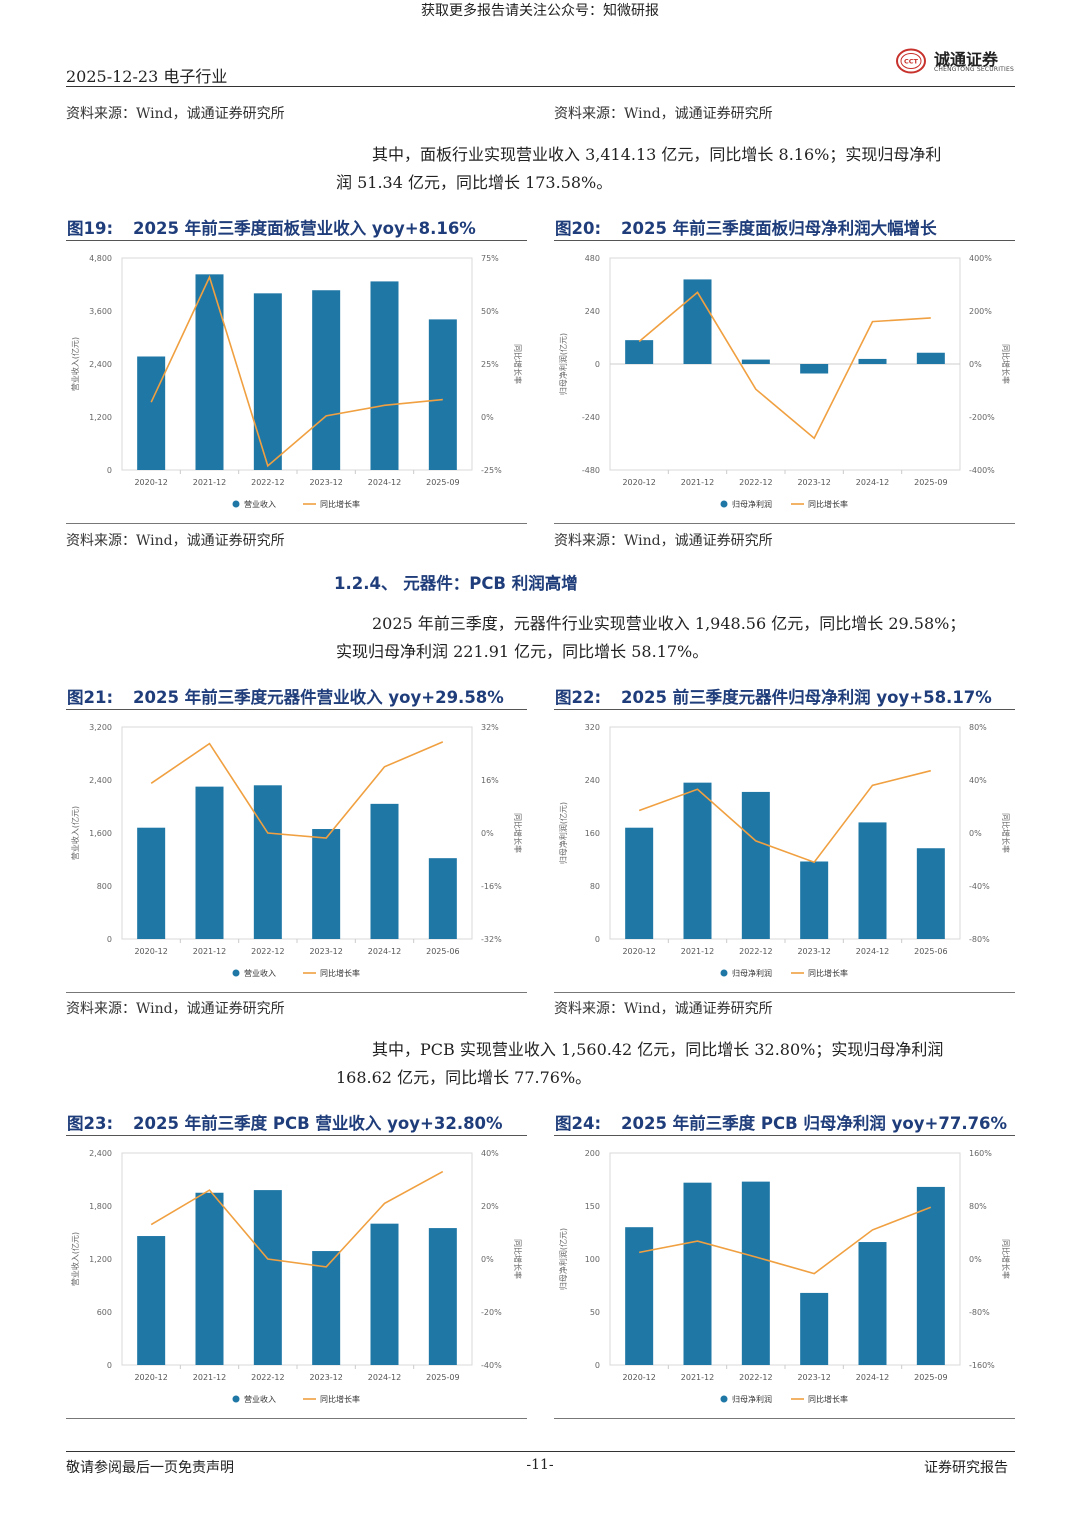 The height and width of the screenshot is (1527, 1080). Describe the element at coordinates (980, 311) in the screenshot. I see `y2-tick-label: 200%` at that location.